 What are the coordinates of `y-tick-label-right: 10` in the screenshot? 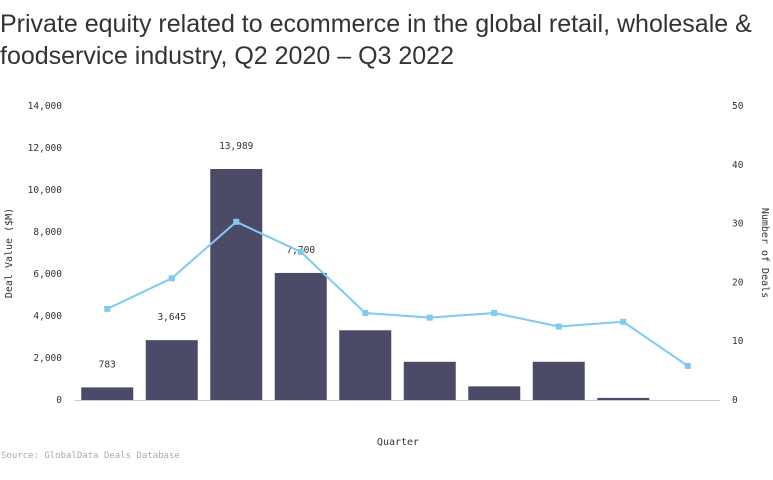 It's located at (738, 341).